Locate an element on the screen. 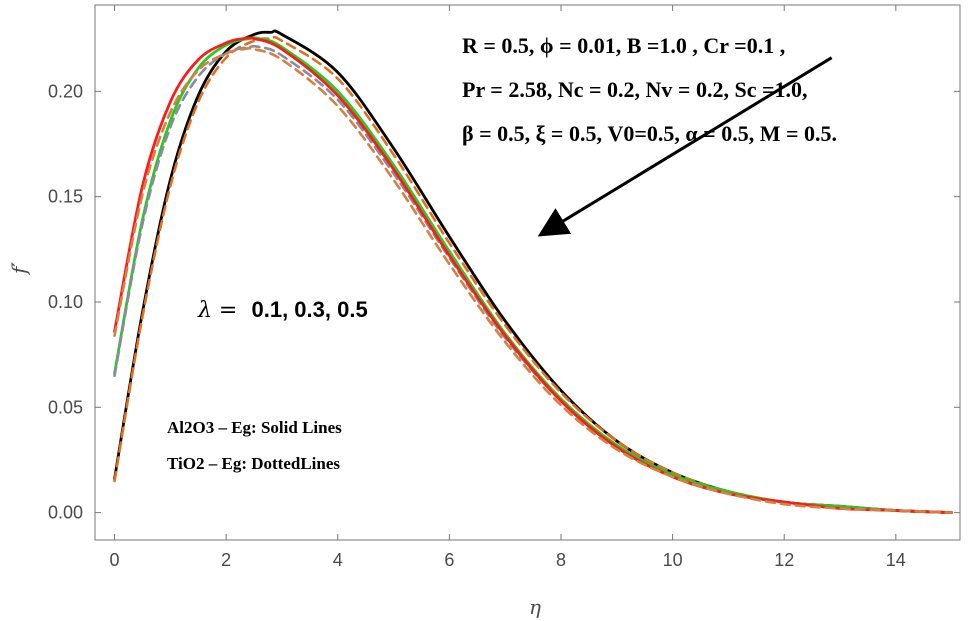 The width and height of the screenshot is (974, 621). y-tick-label: 0.15 is located at coordinates (65, 197).